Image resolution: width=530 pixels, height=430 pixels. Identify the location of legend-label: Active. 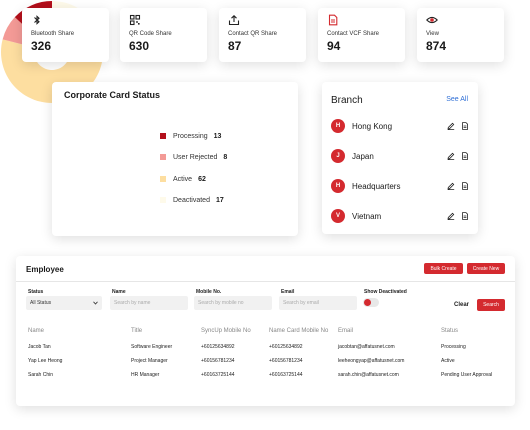
(183, 179).